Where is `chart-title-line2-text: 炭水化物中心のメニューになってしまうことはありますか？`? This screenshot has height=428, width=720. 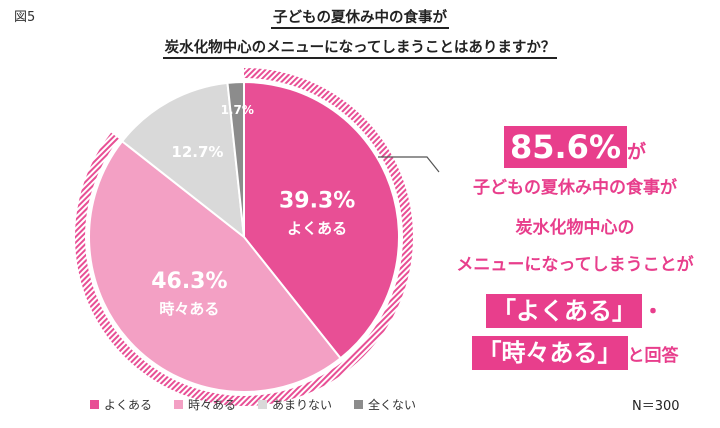
chart-title-line2-text: 炭水化物中心のメニューになってしまうことはありますか？ is located at coordinates (360, 49).